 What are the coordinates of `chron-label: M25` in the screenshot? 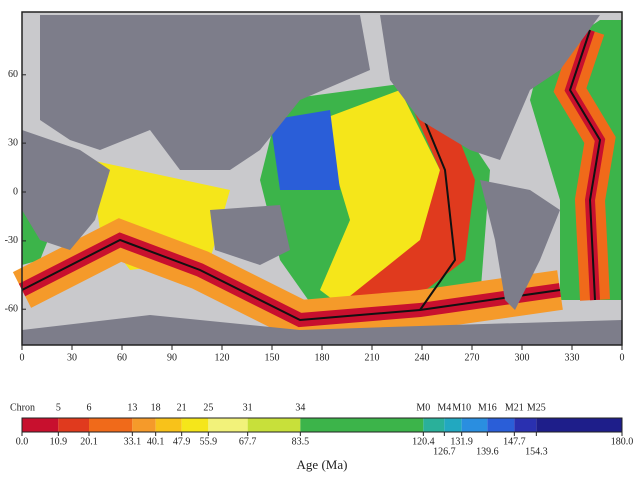 It's located at (536, 407).